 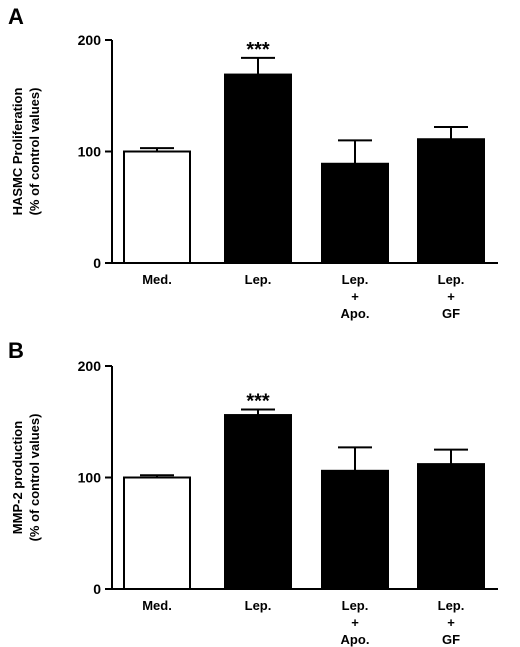 I want to click on panel-letter: B, so click(x=16, y=350).